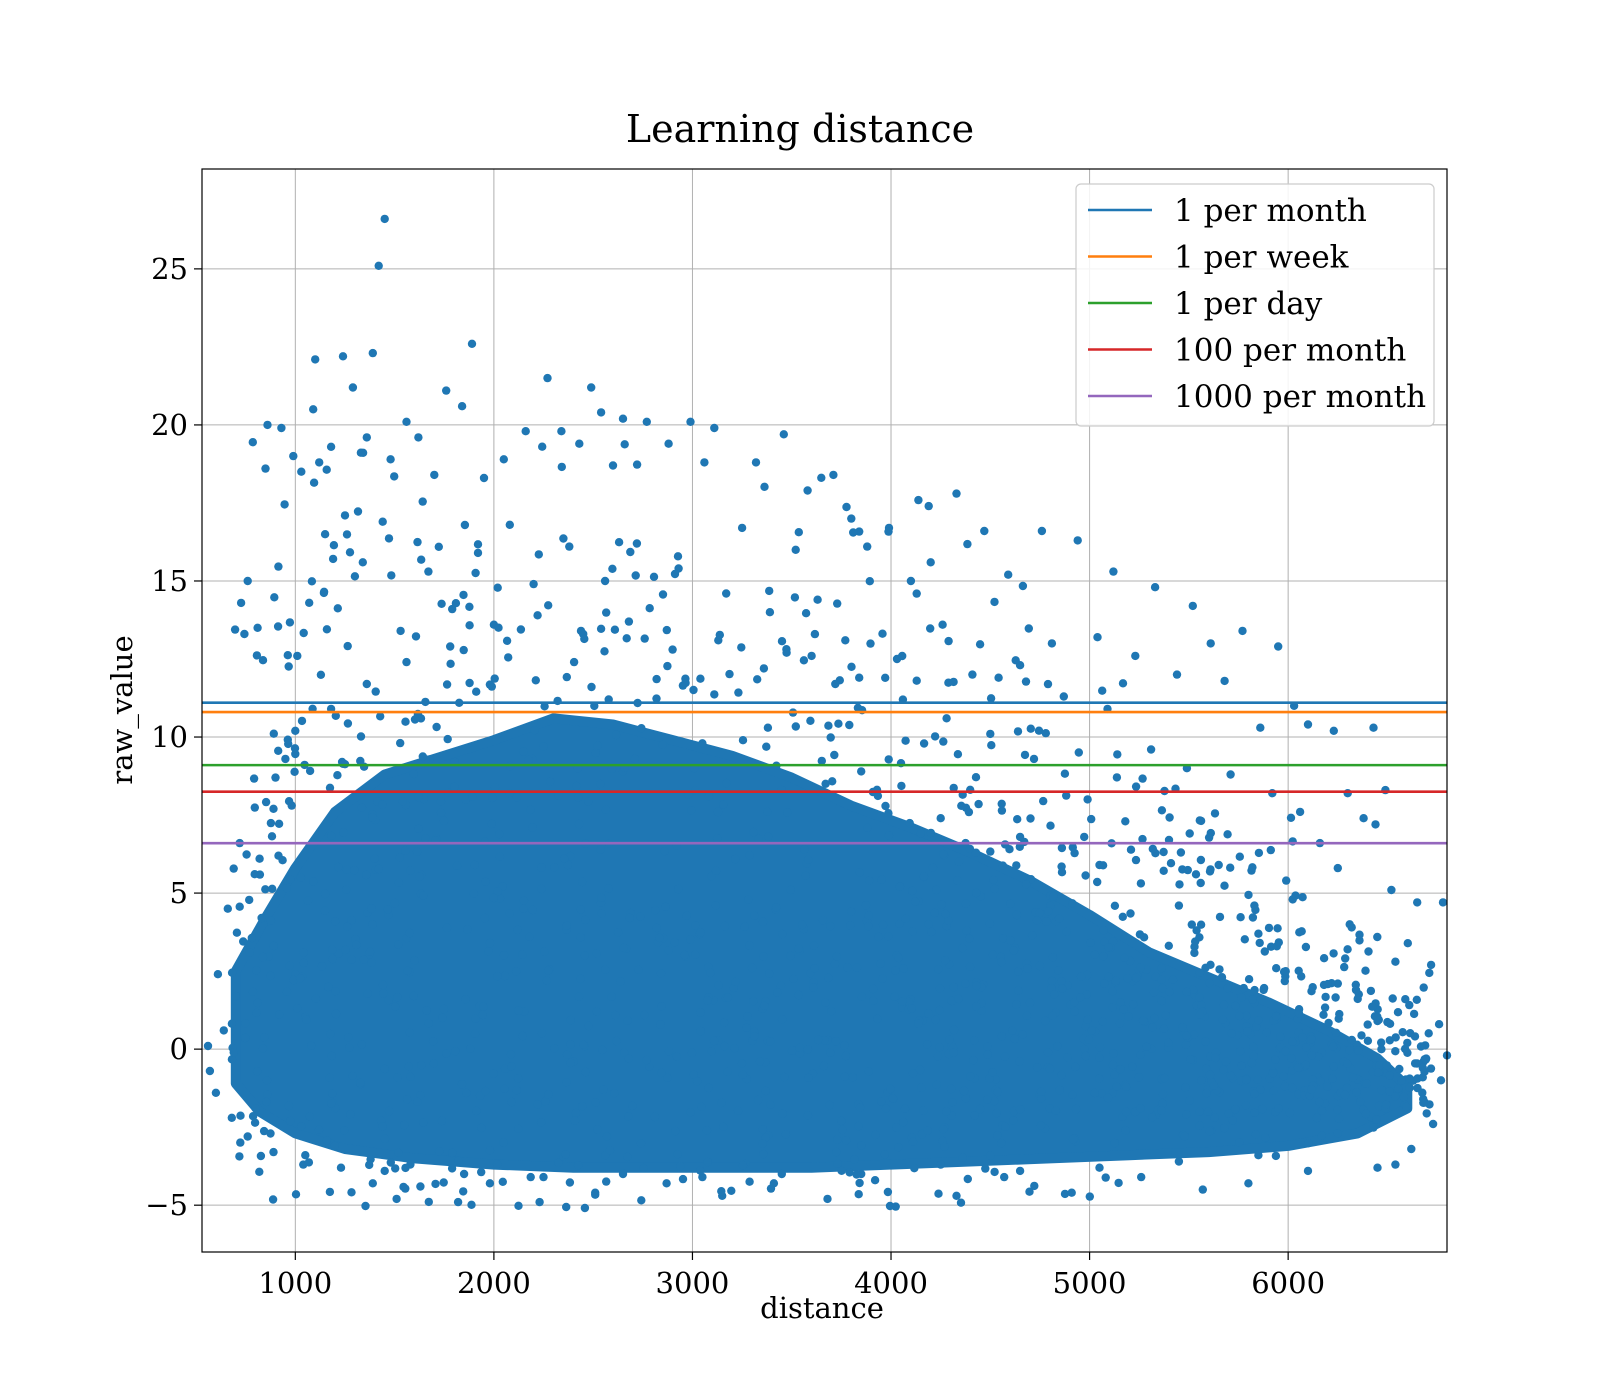  I want to click on legend-entry-label: 100 per month, so click(1290, 351).